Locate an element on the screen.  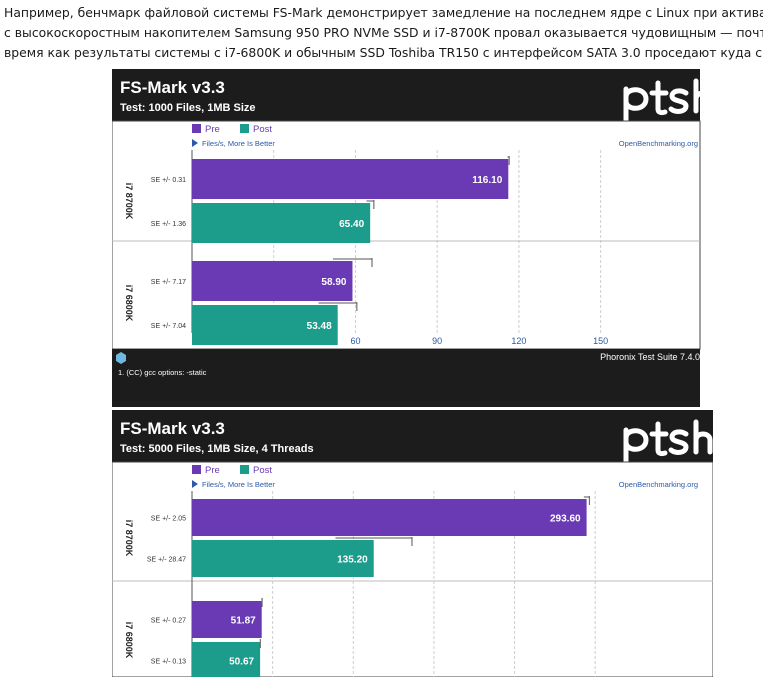
footer-note: 1. (CC) gcc options: -static is located at coordinates (162, 372).